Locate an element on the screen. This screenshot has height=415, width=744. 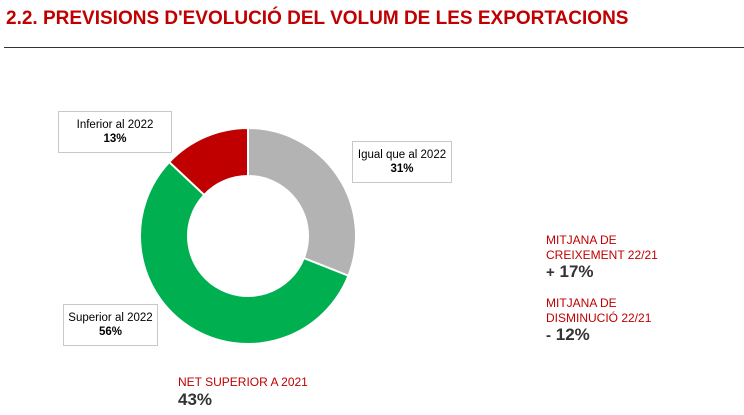
growth-label-line2: CREIXEMENT 22/21 is located at coordinates (602, 255).